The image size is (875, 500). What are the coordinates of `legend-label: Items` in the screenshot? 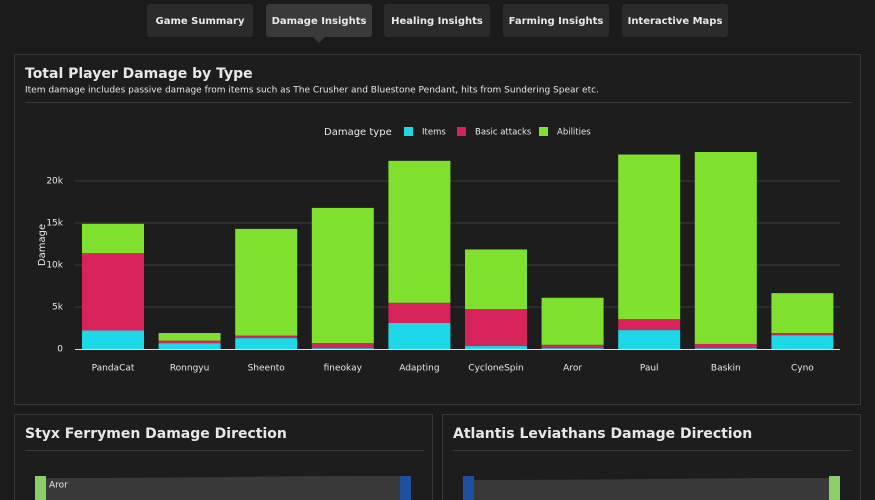 It's located at (434, 133).